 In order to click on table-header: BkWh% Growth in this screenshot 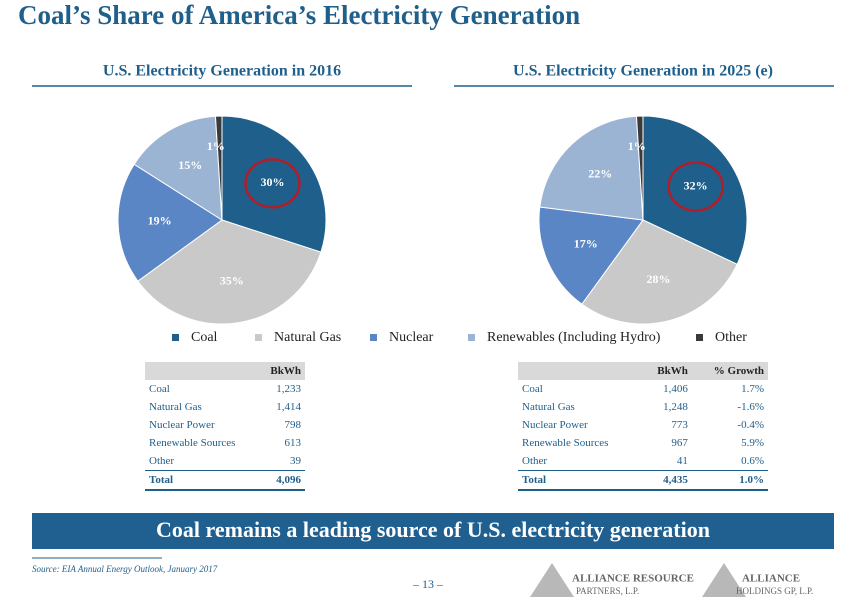, I will do `click(643, 371)`.